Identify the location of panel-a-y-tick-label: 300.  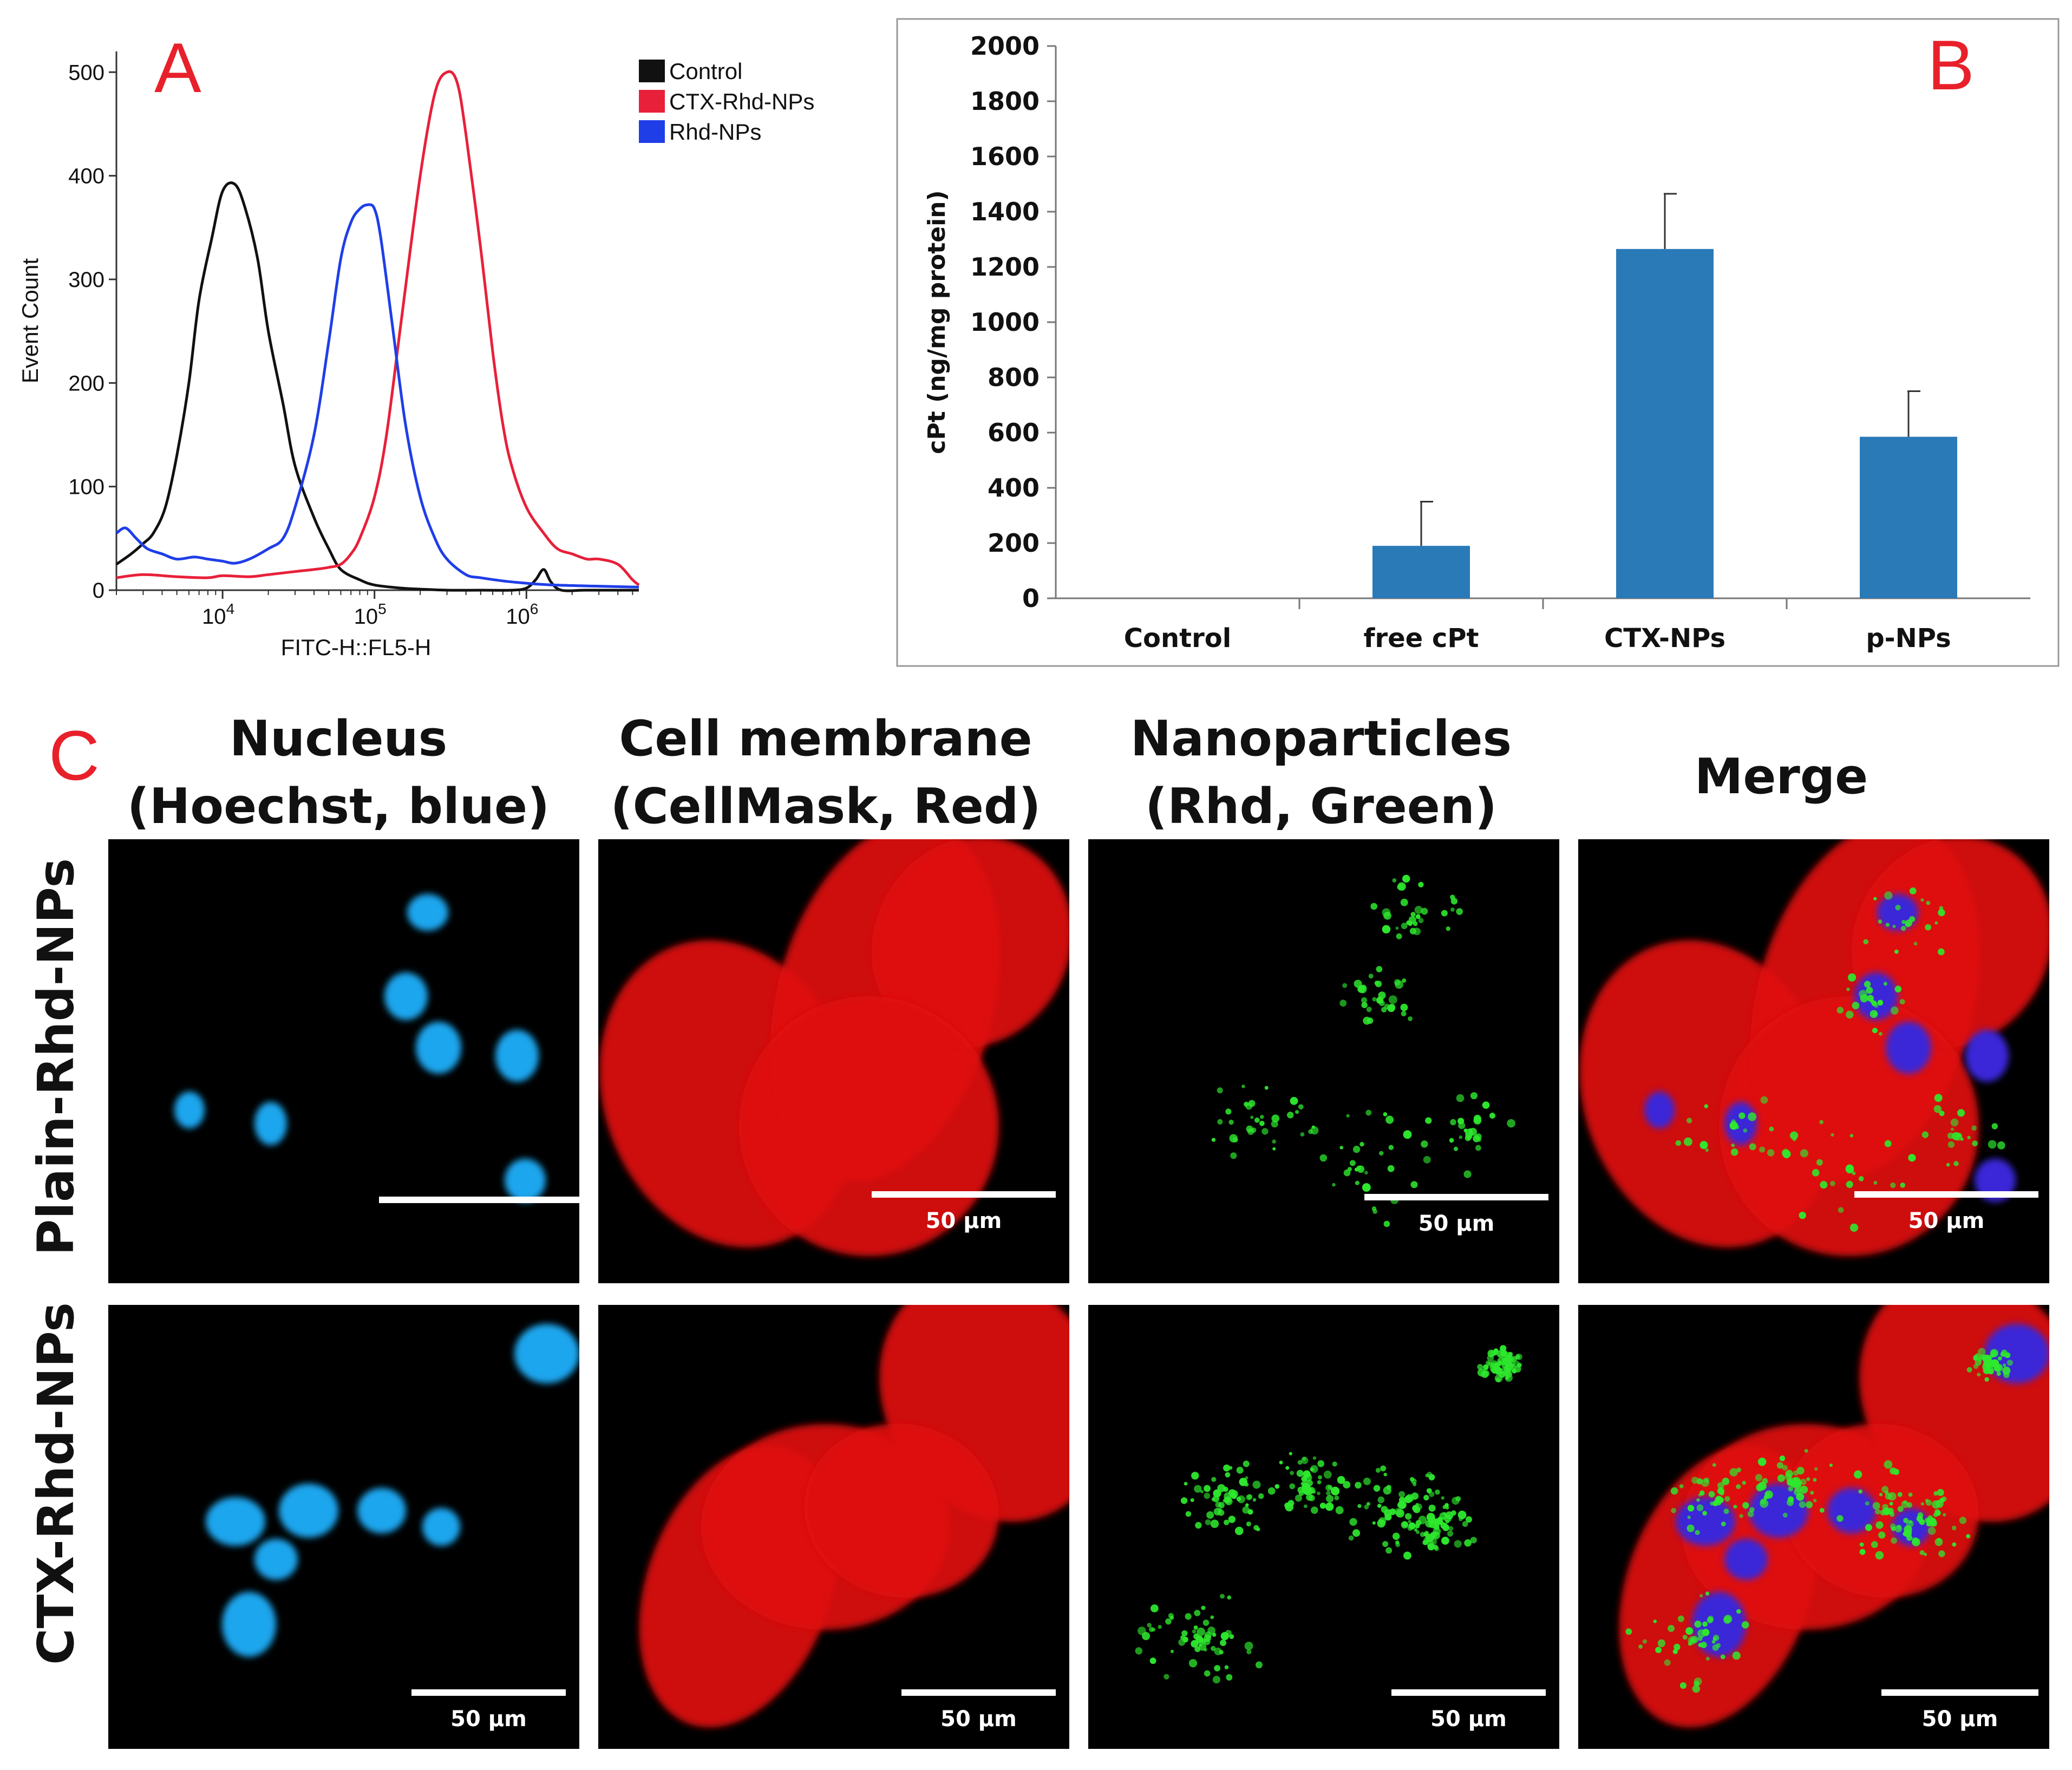
(86, 280).